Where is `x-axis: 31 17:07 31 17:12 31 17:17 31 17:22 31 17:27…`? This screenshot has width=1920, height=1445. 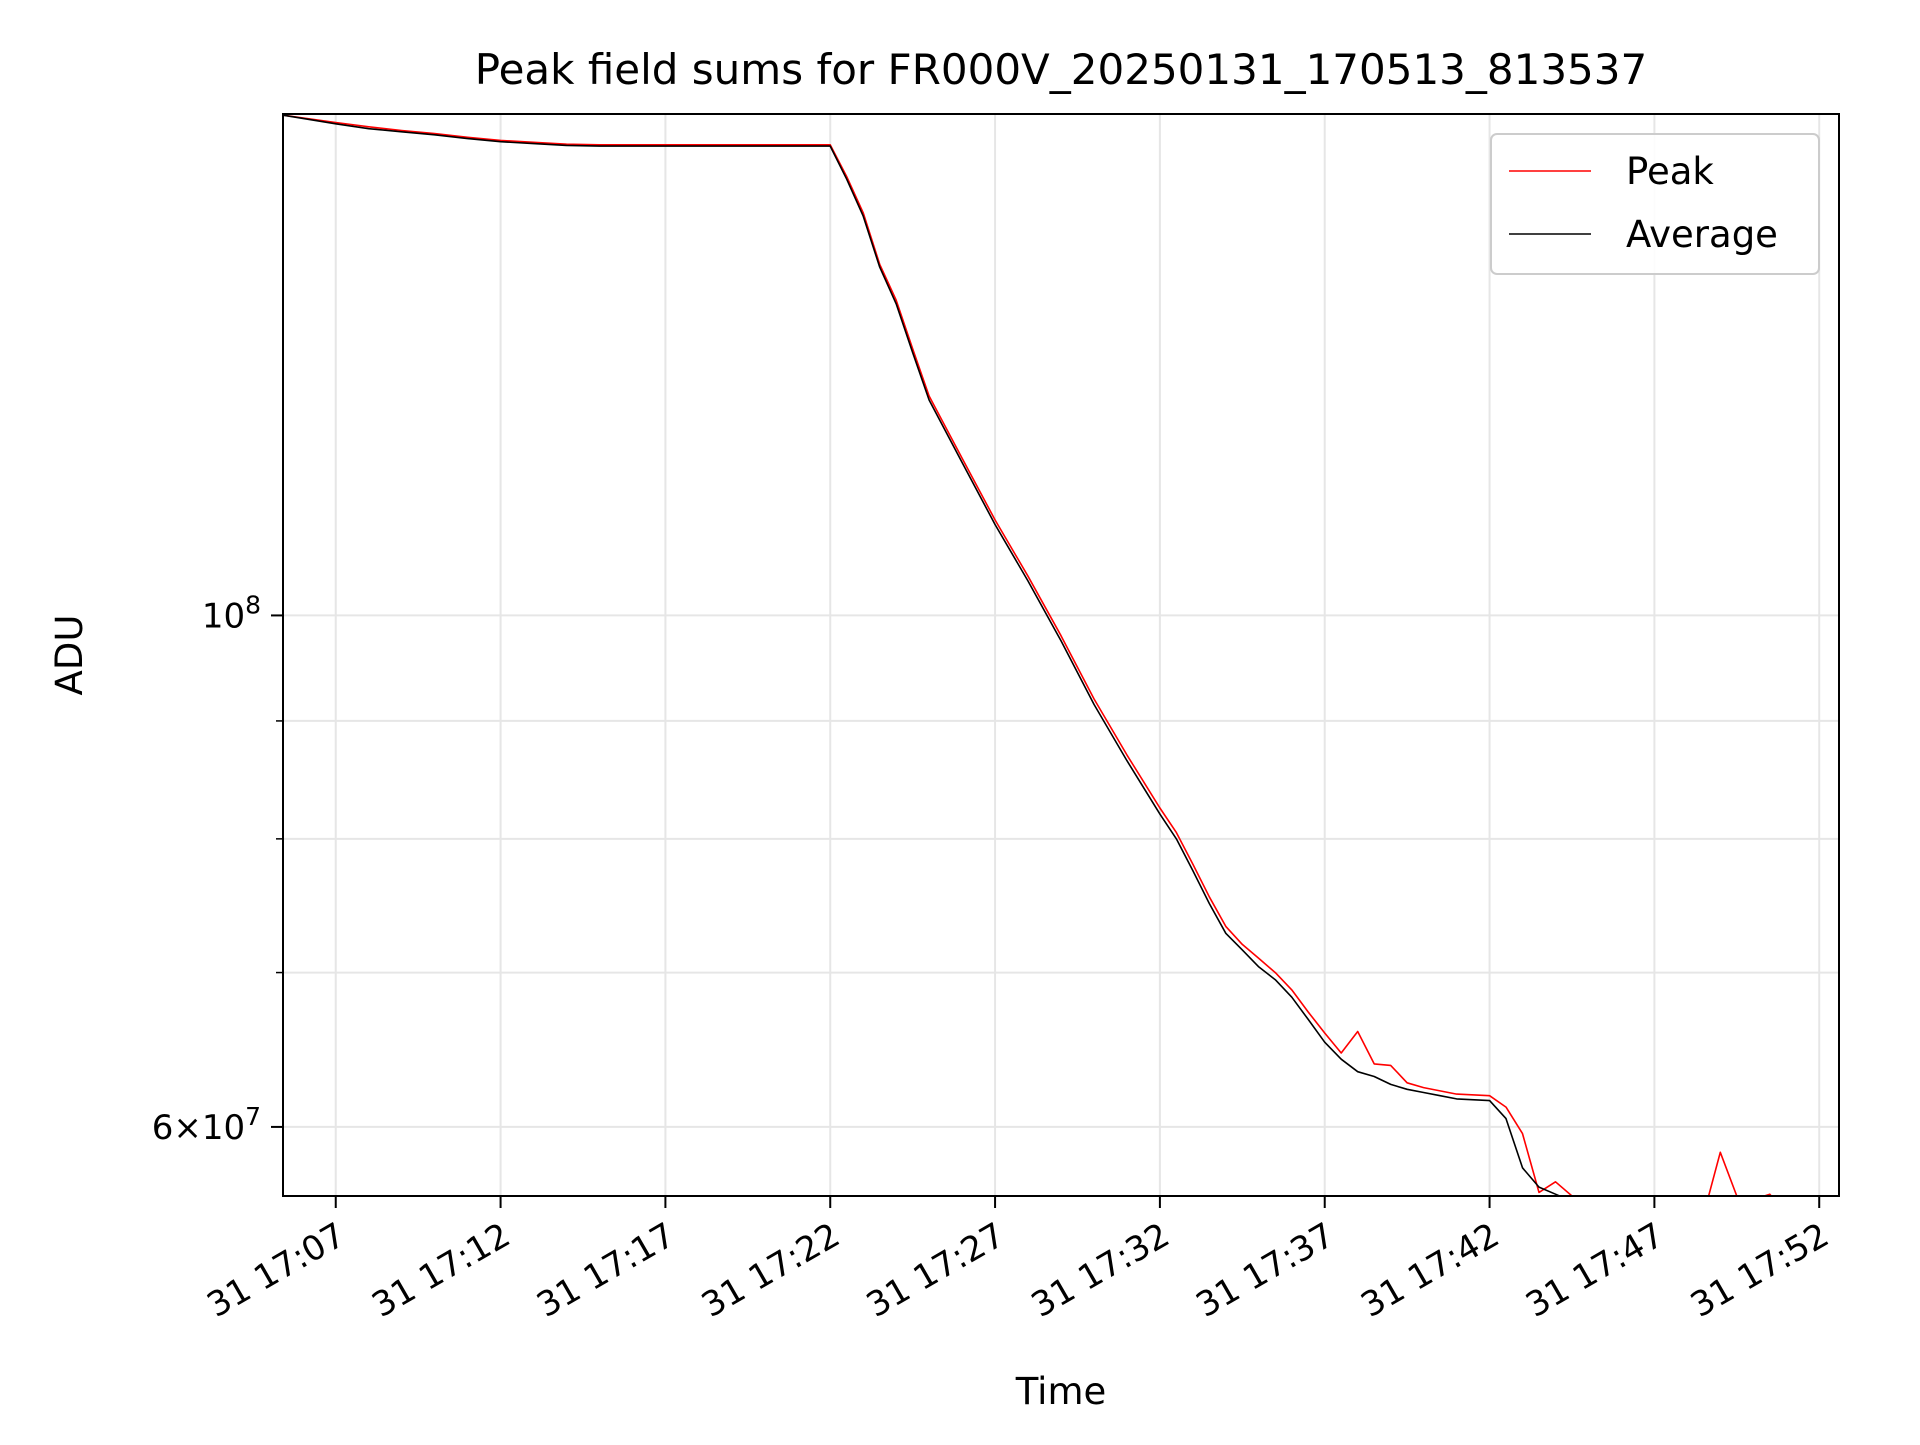 x-axis: 31 17:07 31 17:12 31 17:17 31 17:22 31 17:27… is located at coordinates (1018, 1261).